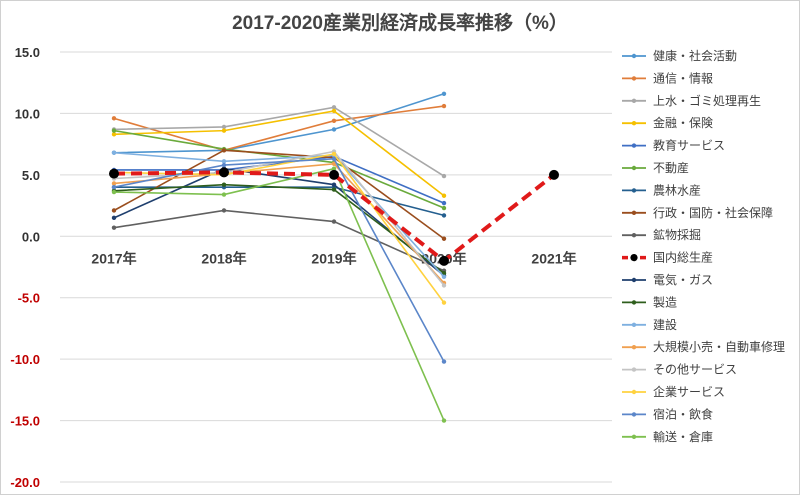 The image size is (800, 495). I want to click on y-tick-label: 15.0, so click(27, 52).